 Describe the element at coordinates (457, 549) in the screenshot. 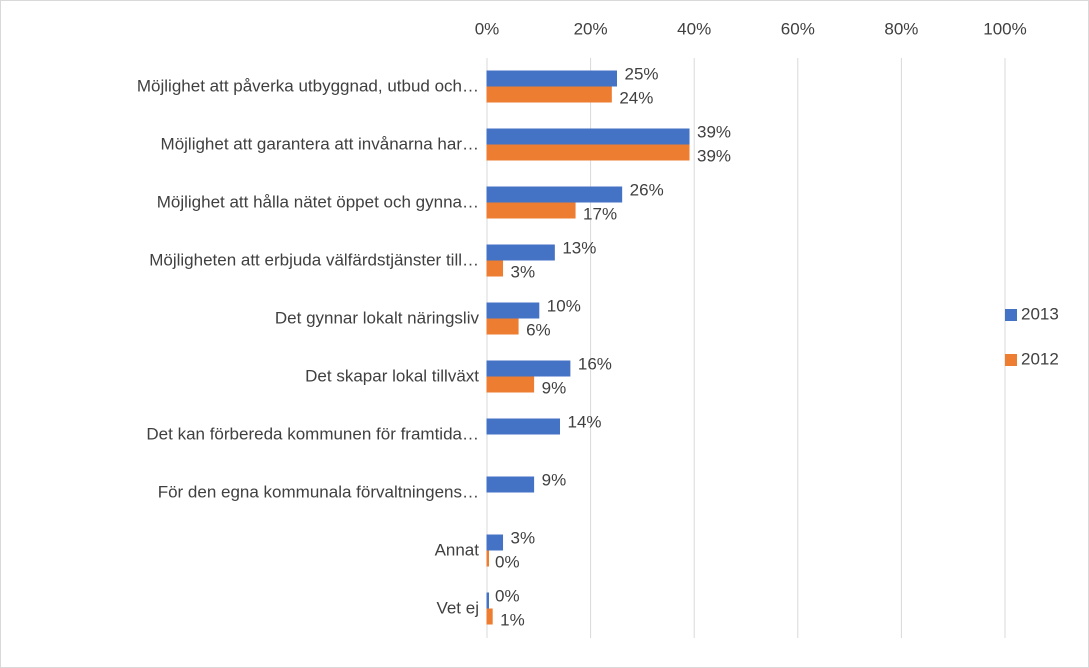

I see `y-tick-label: Annat` at that location.